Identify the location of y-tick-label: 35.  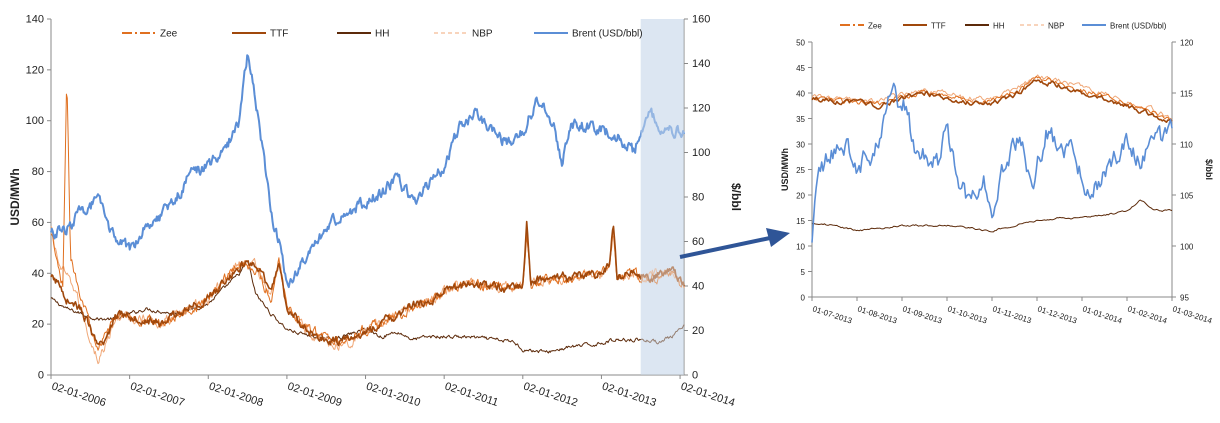
(800, 119).